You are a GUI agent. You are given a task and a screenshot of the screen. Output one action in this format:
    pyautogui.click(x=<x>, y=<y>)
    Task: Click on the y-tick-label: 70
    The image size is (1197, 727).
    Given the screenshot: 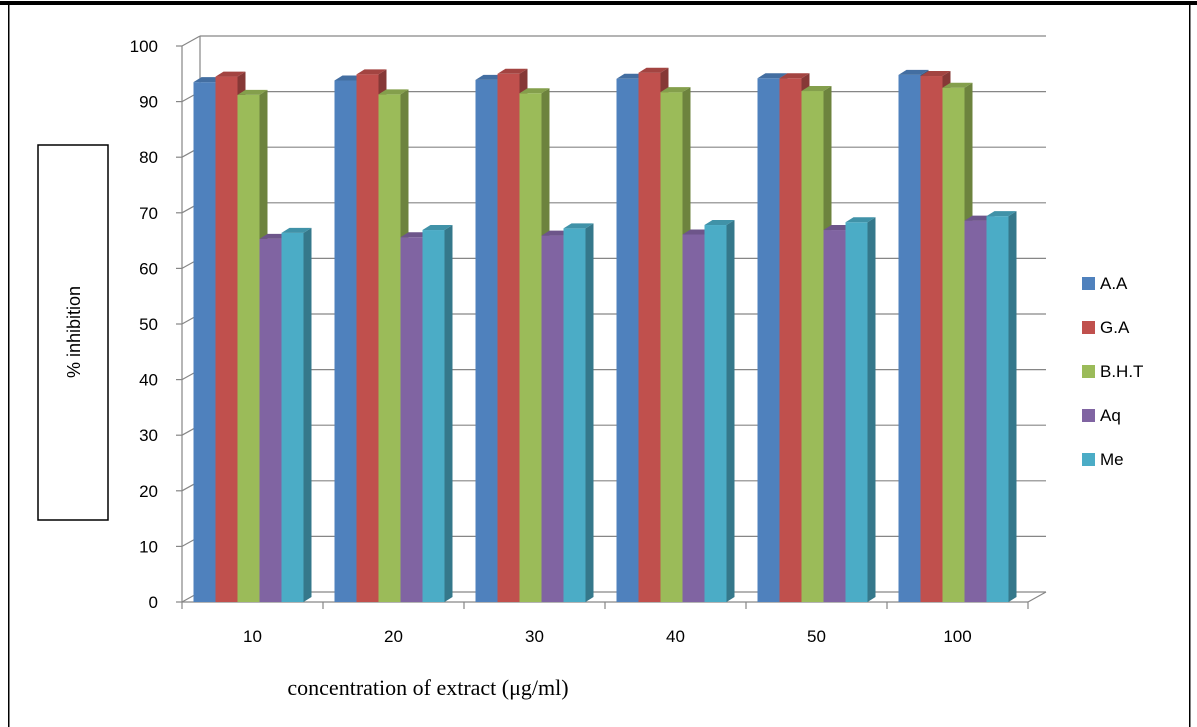 What is the action you would take?
    pyautogui.click(x=148, y=213)
    